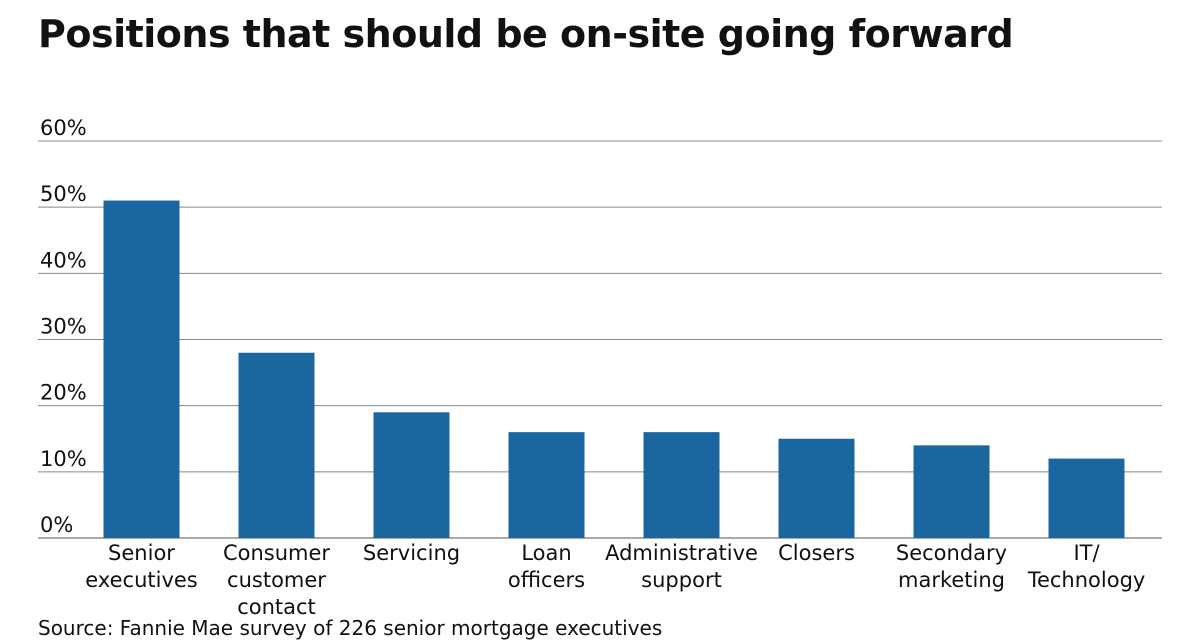  Describe the element at coordinates (63, 128) in the screenshot. I see `y-tick-label: 60%` at that location.